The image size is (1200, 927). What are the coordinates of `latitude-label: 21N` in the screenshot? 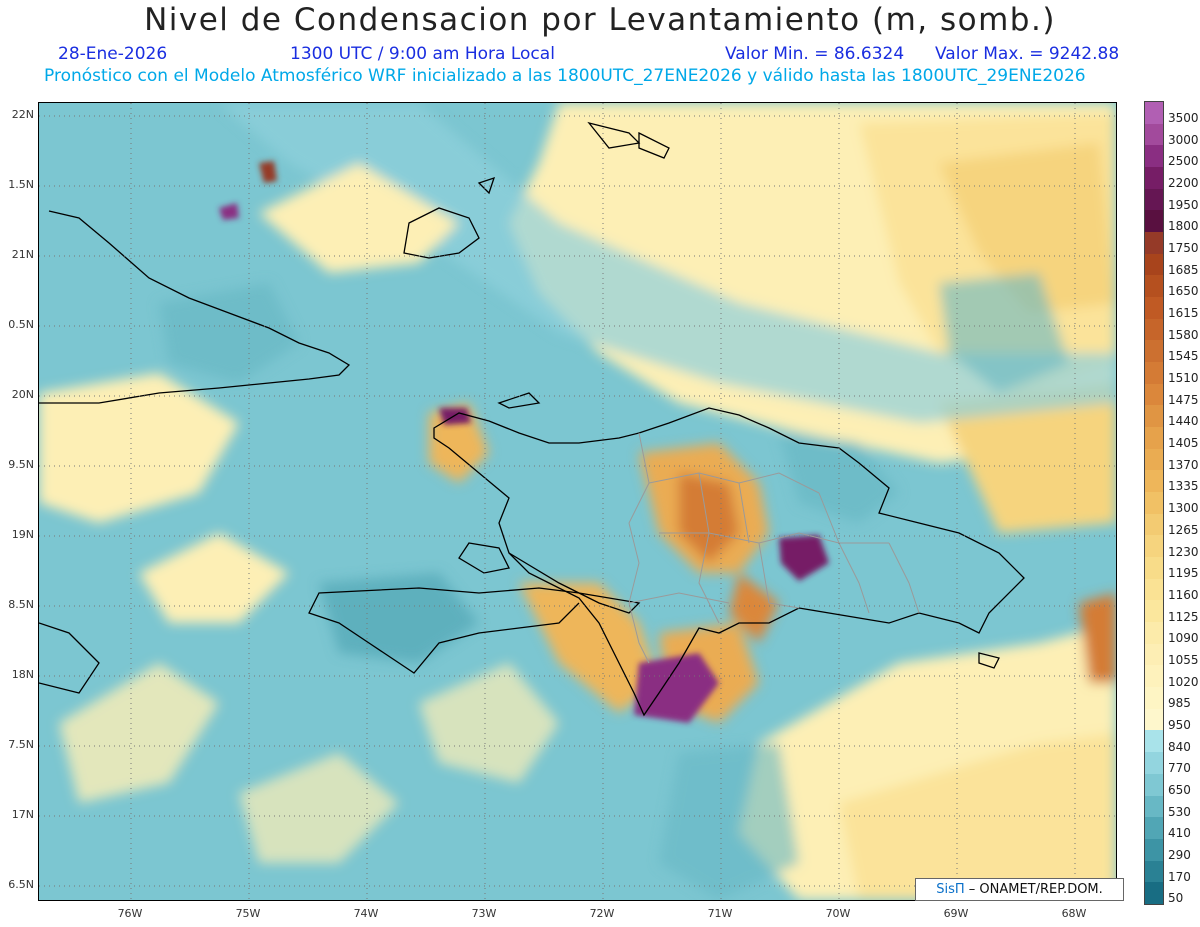 It's located at (22, 254).